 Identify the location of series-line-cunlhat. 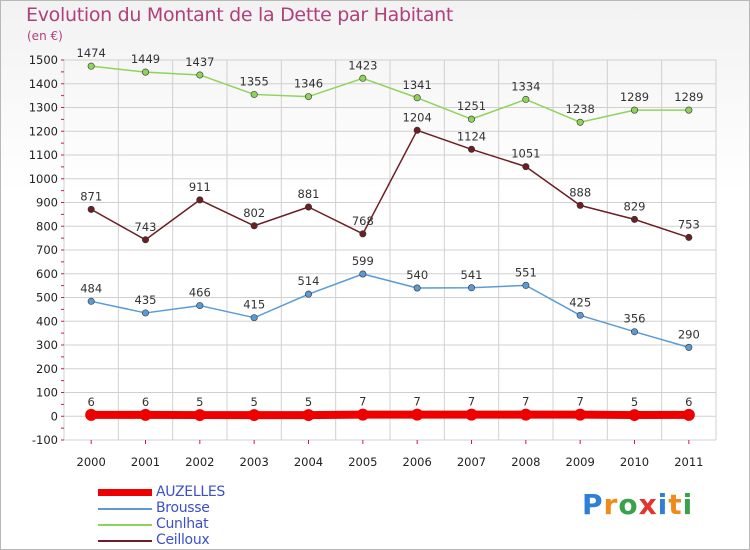
(390, 94).